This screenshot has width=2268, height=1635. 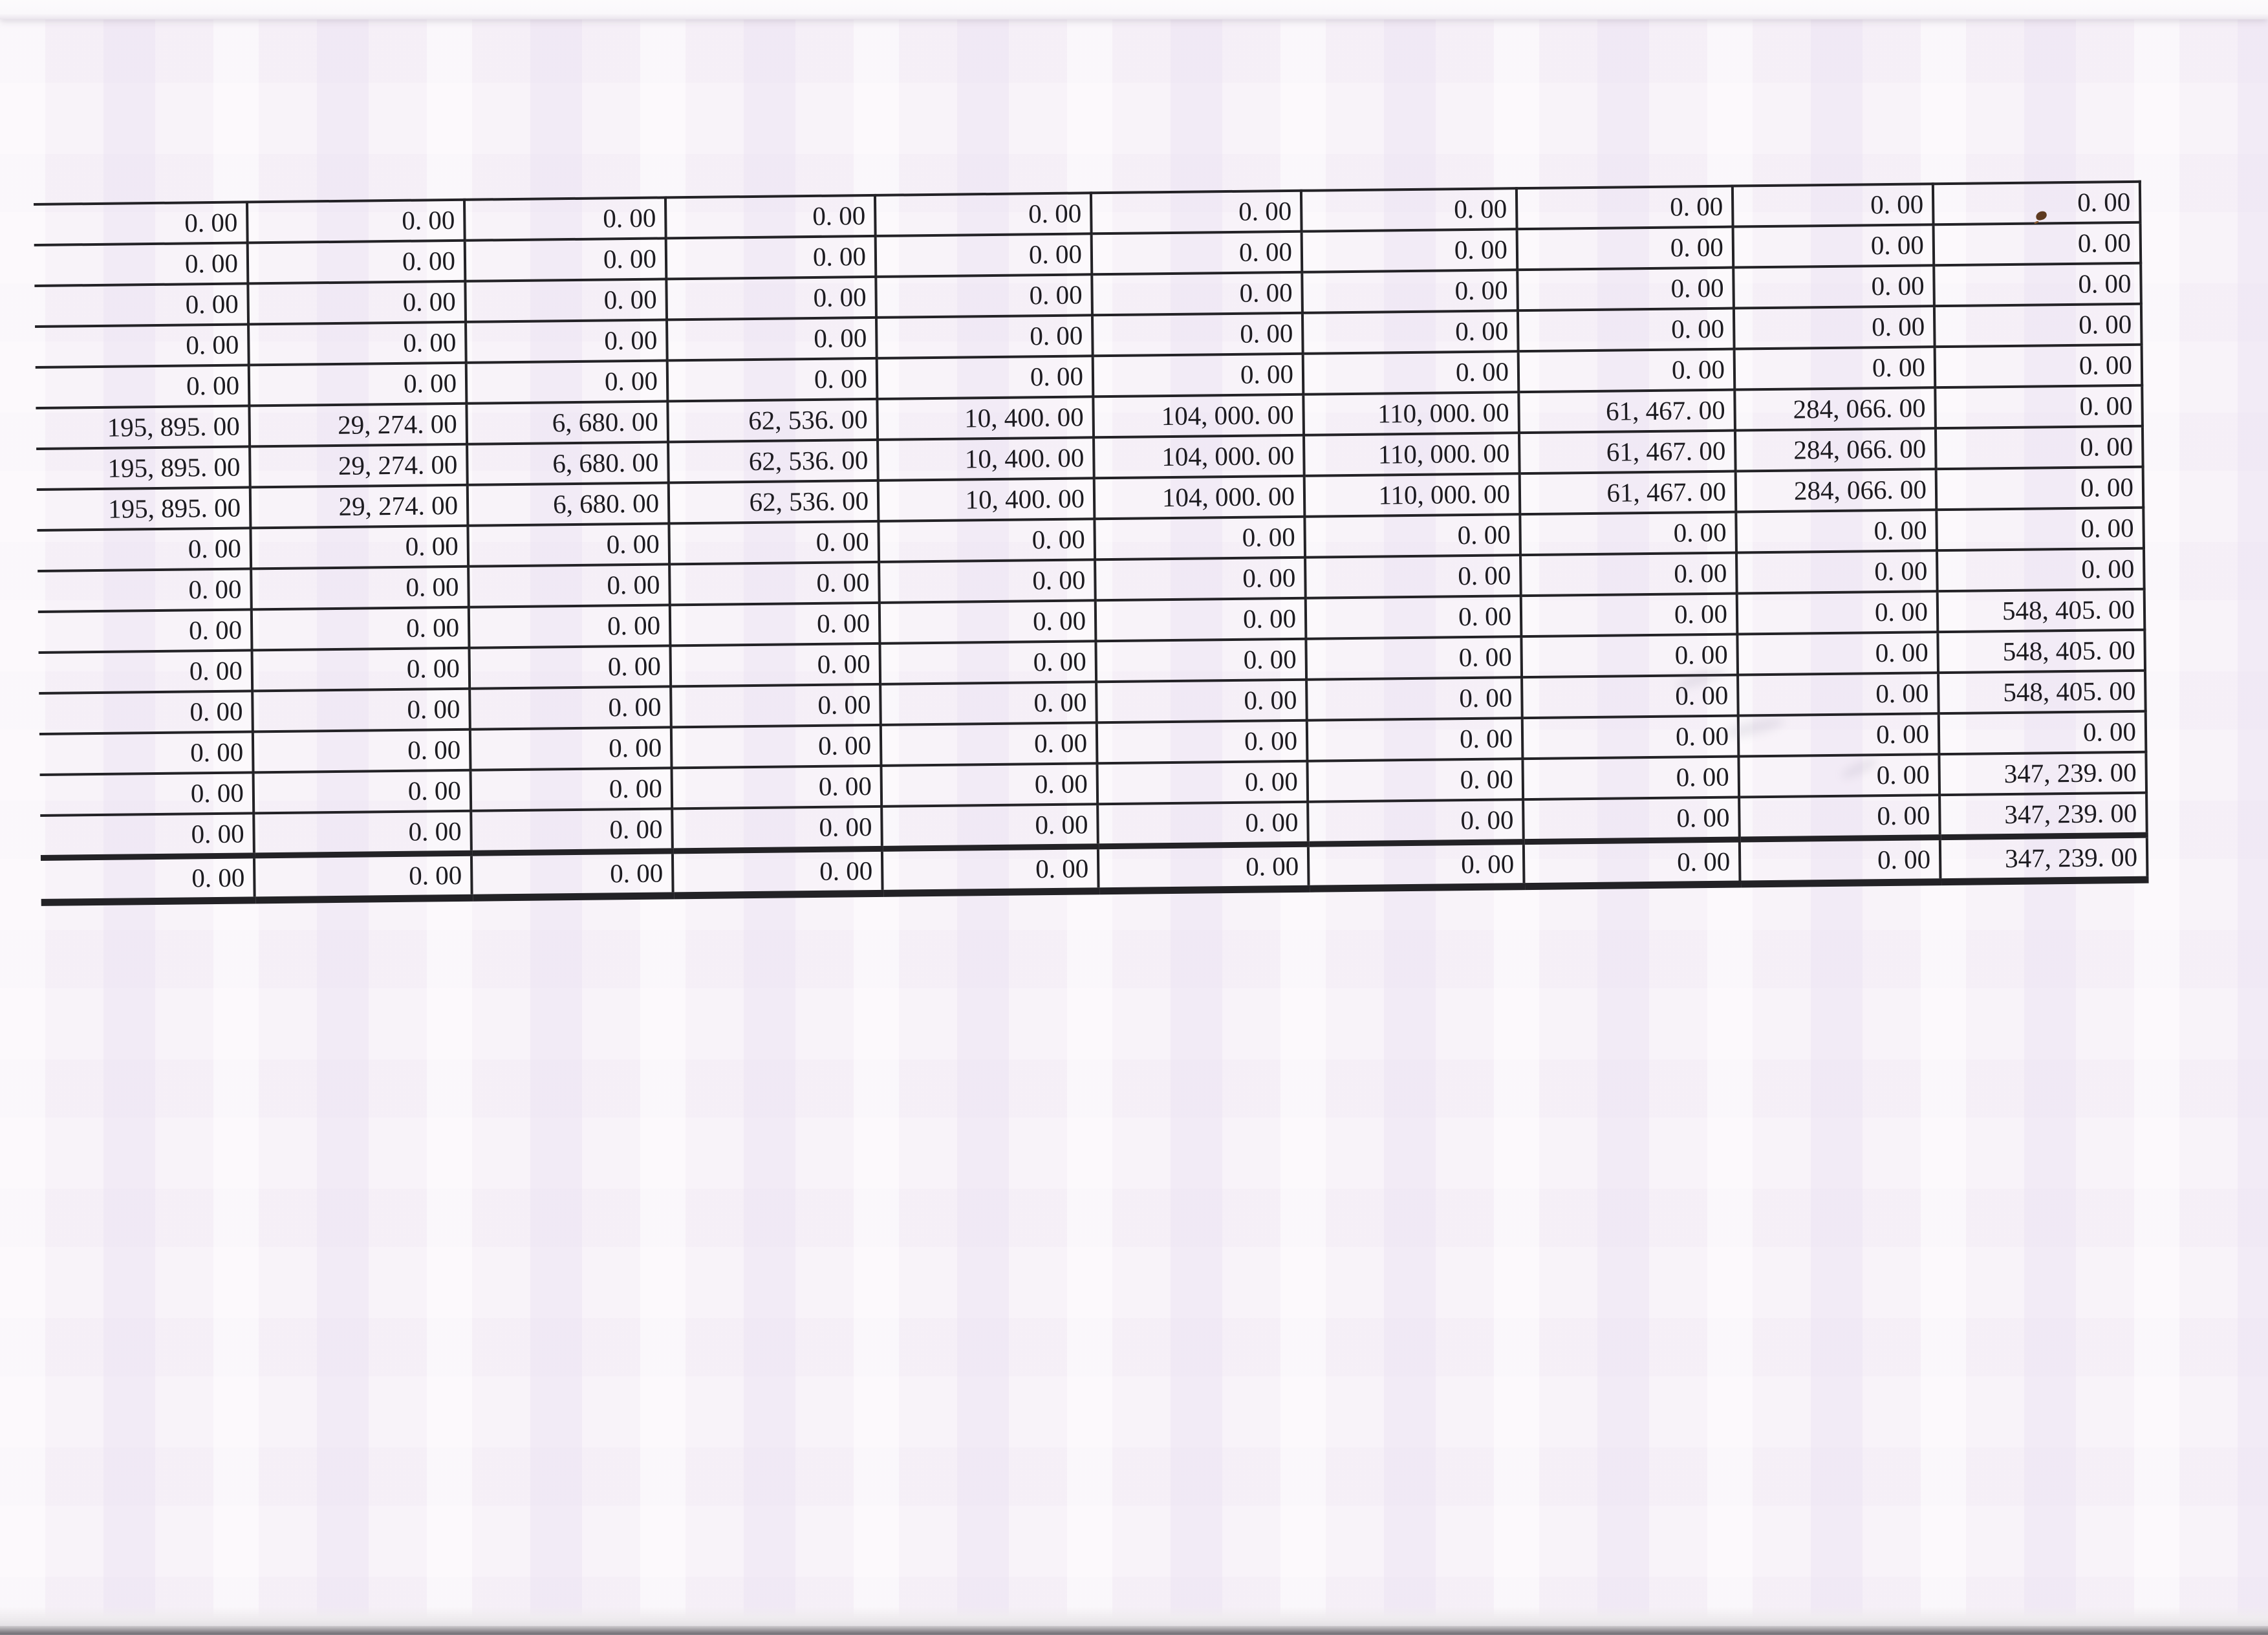 What do you see at coordinates (2042, 651) in the screenshot?
I see `table-cell: 548, 405. 00` at bounding box center [2042, 651].